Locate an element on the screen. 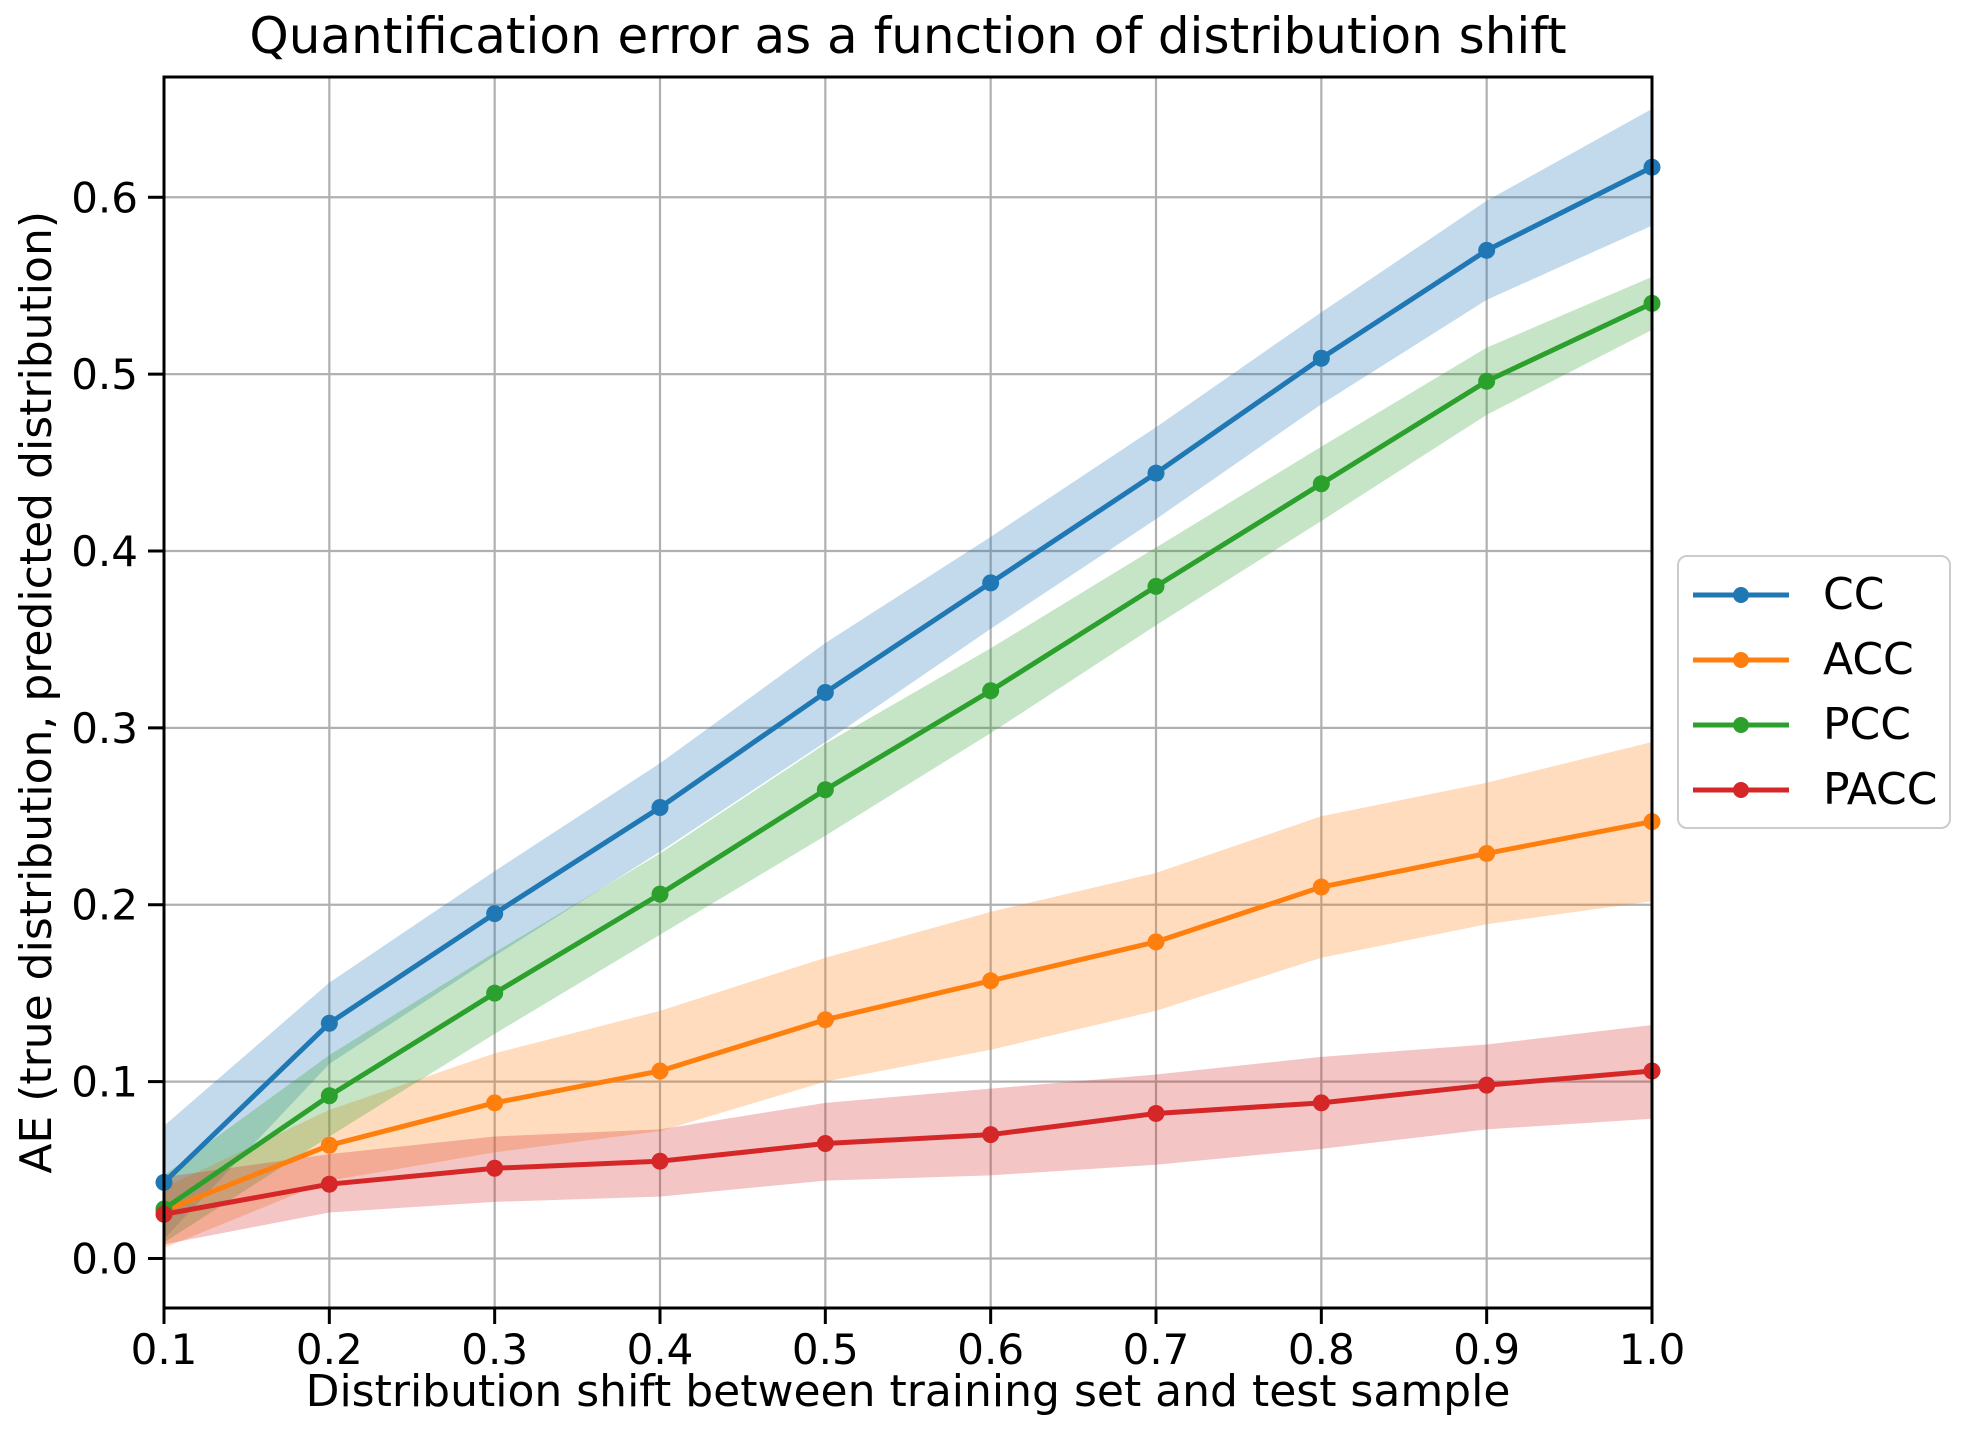 The height and width of the screenshot is (1446, 1969). legend-label-acc: ACC is located at coordinates (1868, 659).